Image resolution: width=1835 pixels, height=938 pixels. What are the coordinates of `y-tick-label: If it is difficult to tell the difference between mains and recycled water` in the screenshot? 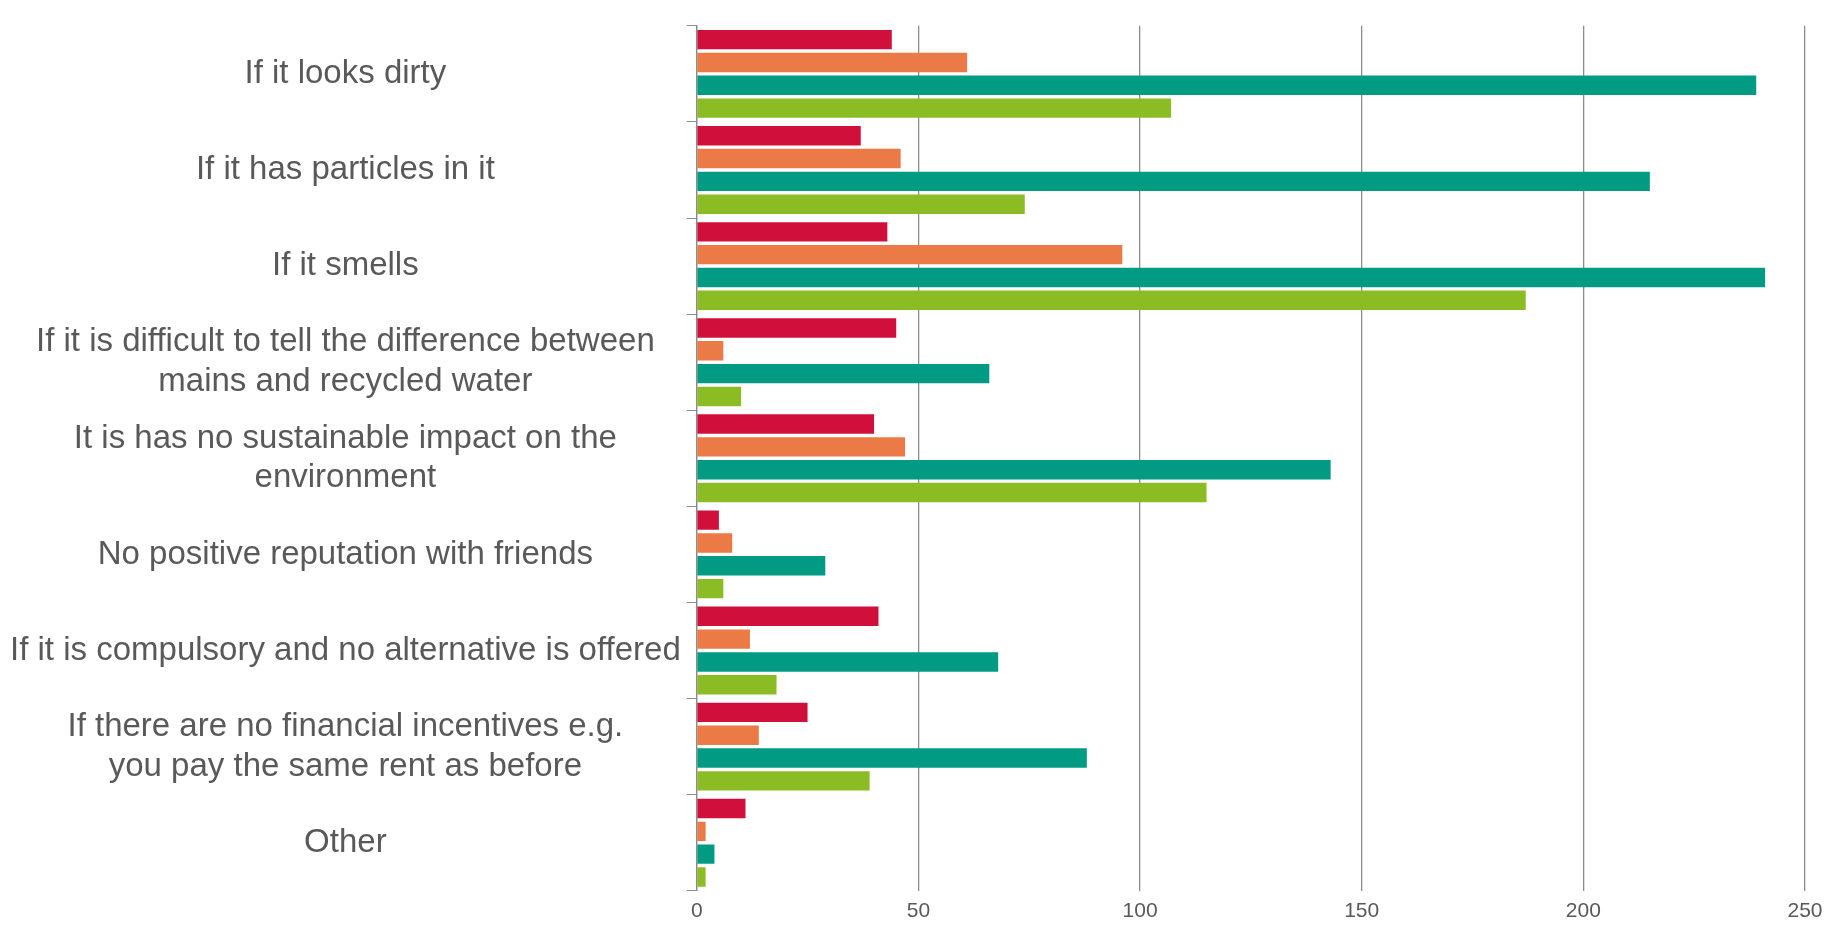 It's located at (345, 360).